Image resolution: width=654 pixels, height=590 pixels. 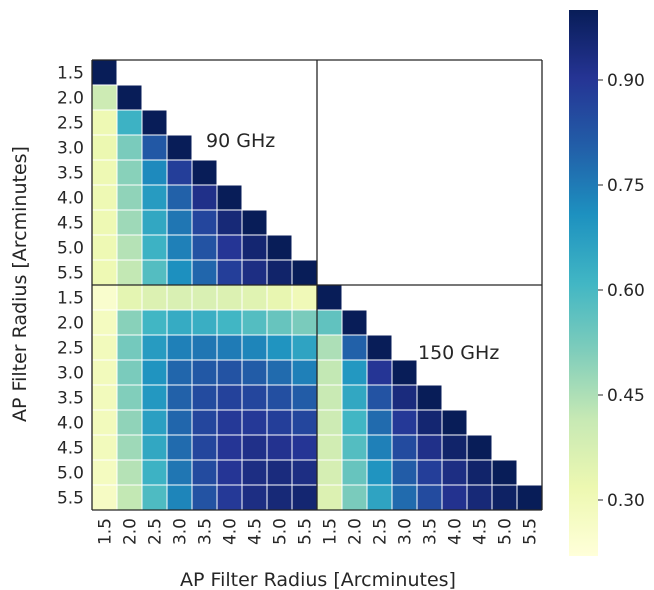 I want to click on colorbar-tick-label: 0.75, so click(x=626, y=186).